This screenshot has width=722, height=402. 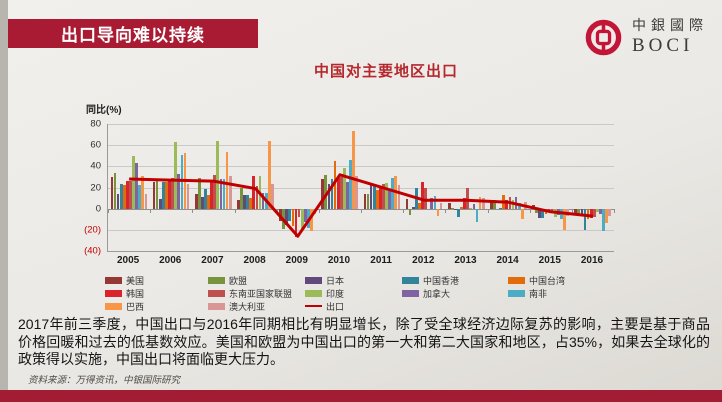 I want to click on legend-item-中国香港: 中国香港, so click(x=455, y=280).